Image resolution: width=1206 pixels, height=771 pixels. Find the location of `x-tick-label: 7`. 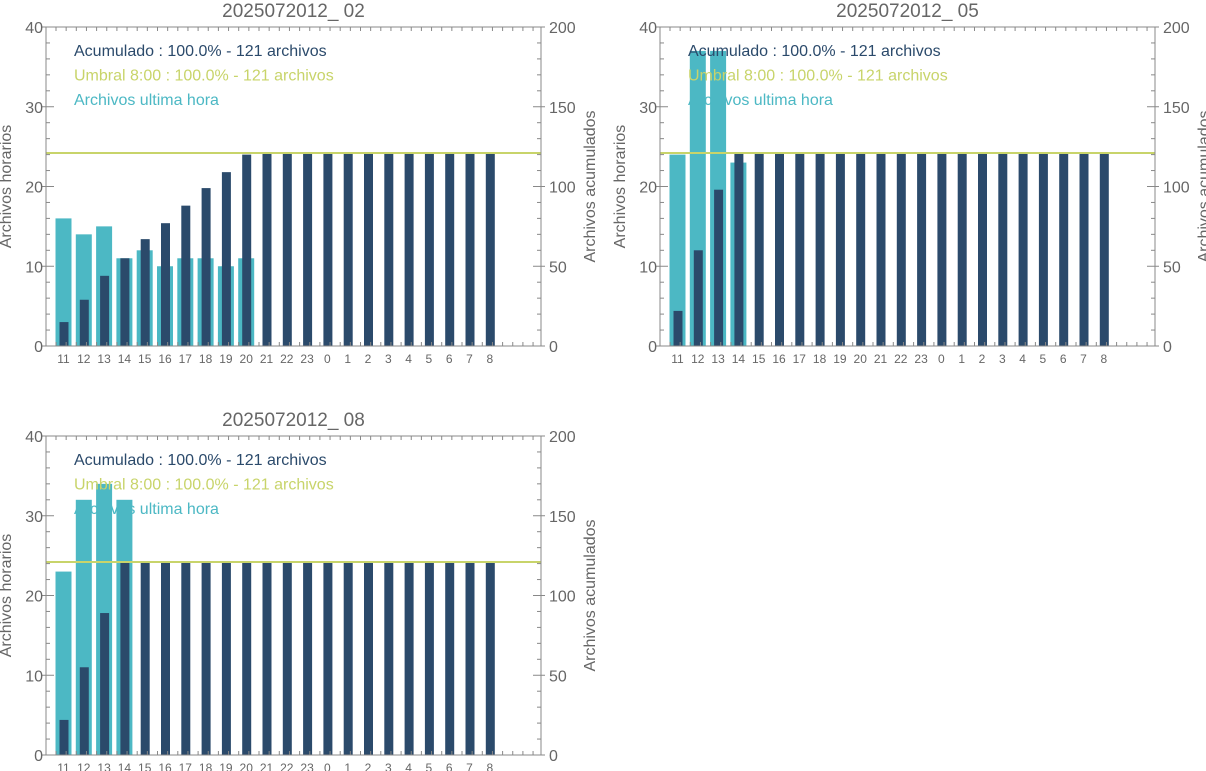

x-tick-label: 7 is located at coordinates (1083, 359).